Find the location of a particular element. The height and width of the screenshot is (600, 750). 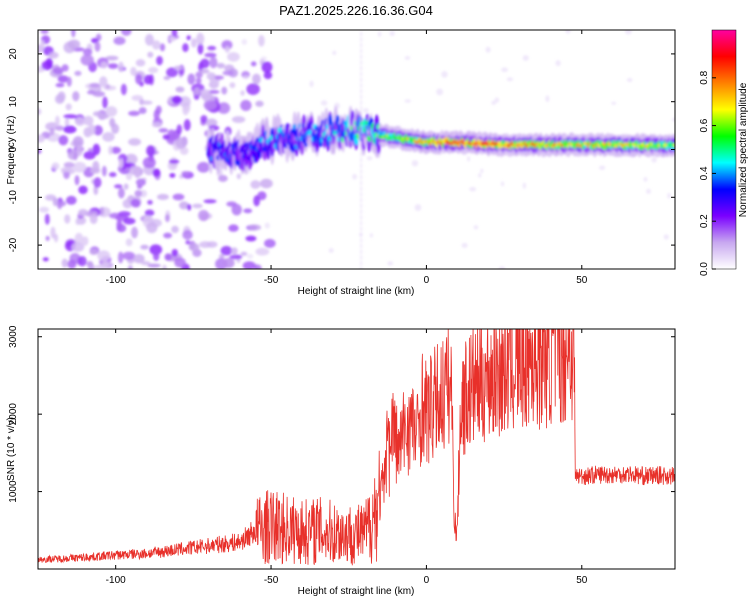

spectrogram-ridge-cell is located at coordinates (330, 120).